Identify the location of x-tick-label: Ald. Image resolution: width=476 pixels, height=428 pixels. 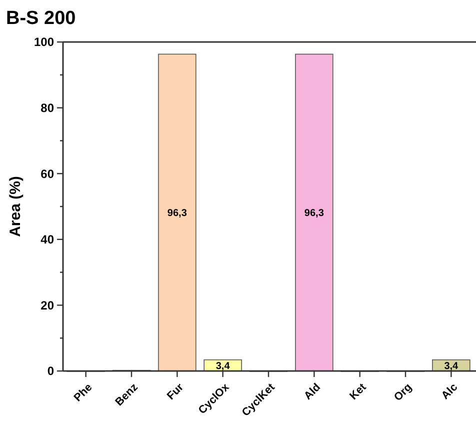
(313, 391).